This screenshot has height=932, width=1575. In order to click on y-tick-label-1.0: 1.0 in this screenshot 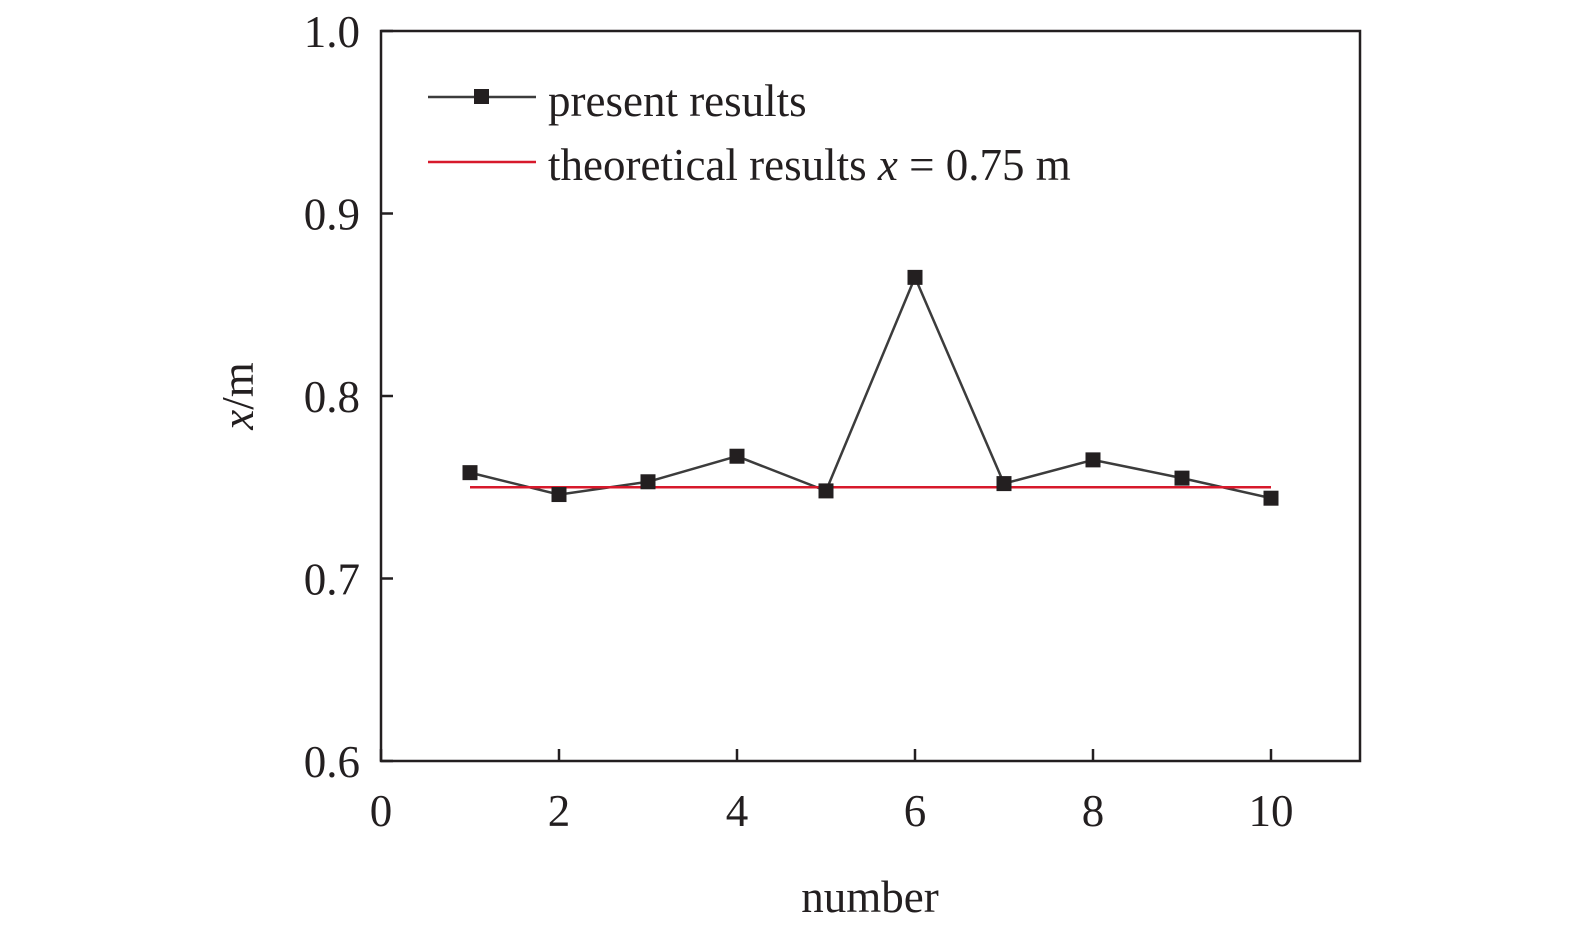, I will do `click(332, 32)`.